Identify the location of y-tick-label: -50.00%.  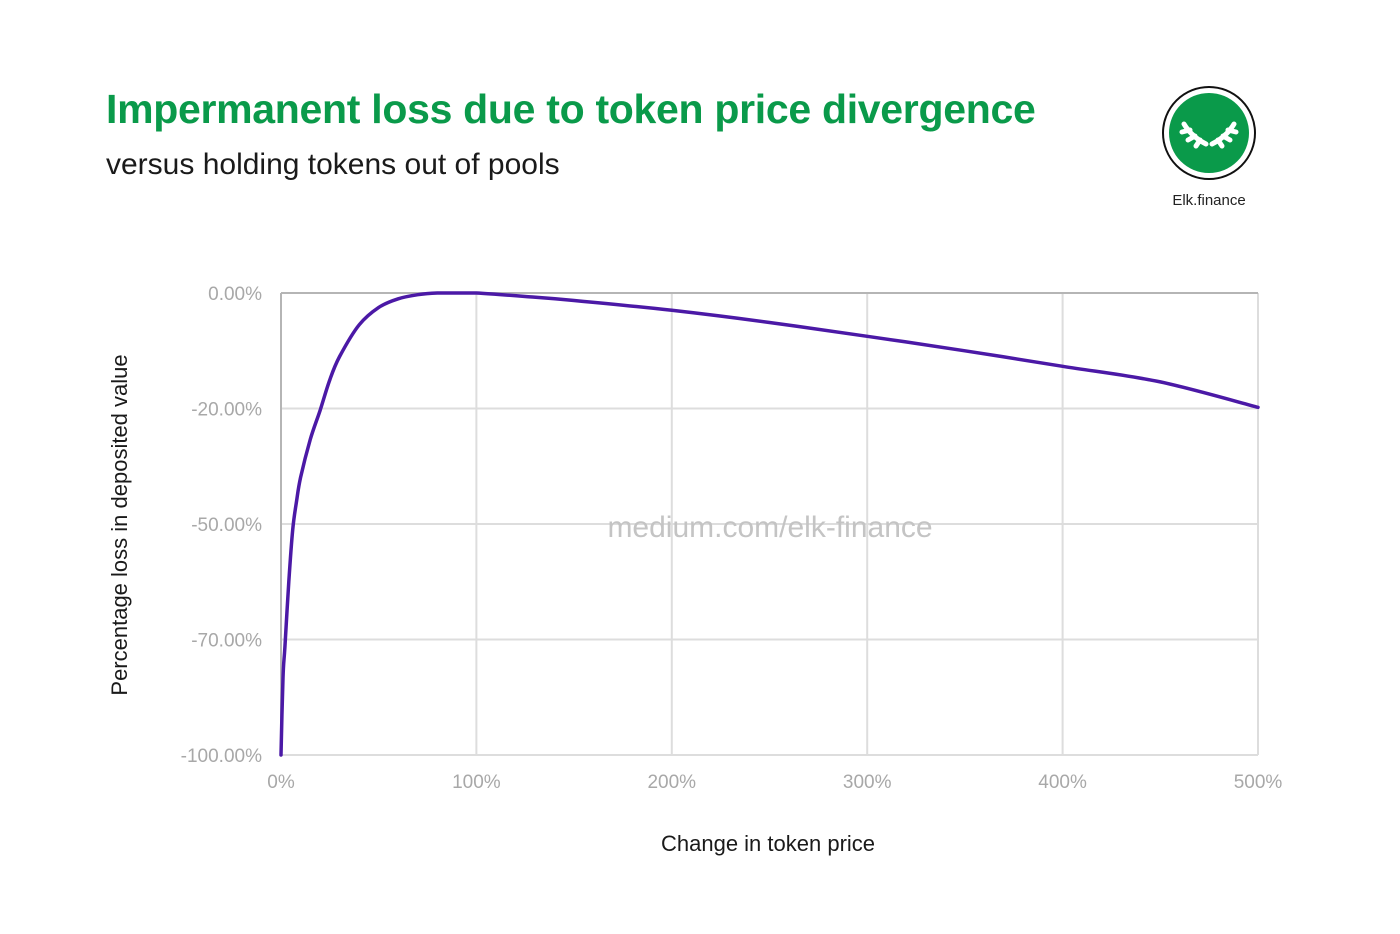
(226, 525).